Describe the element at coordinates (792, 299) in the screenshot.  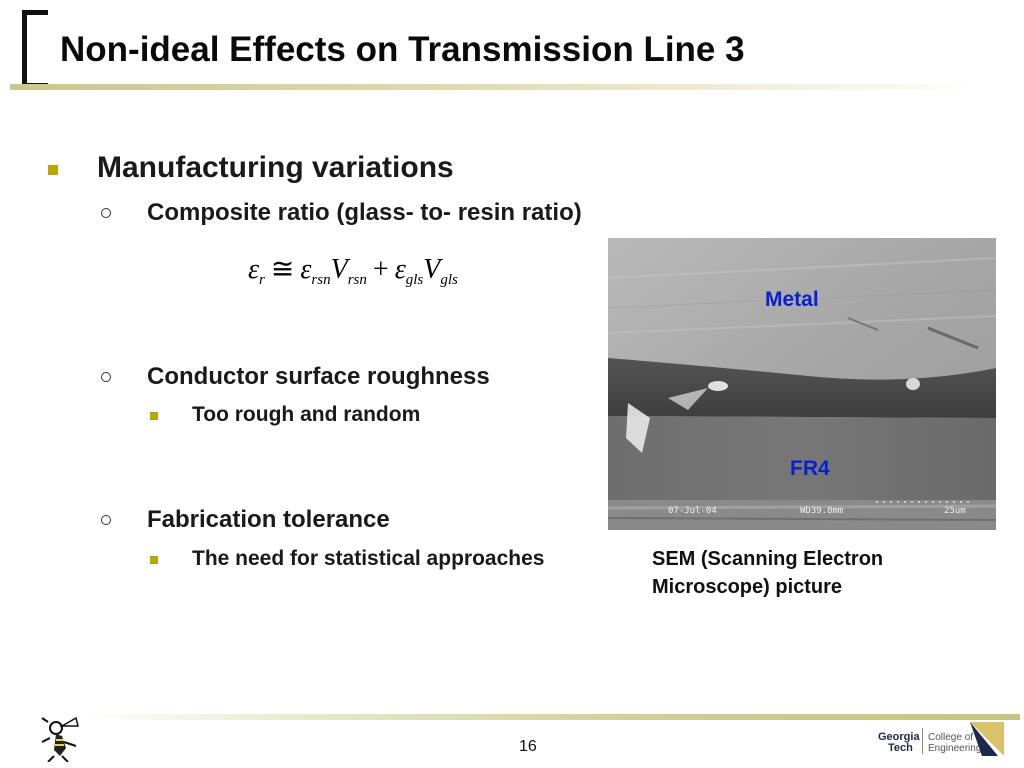
I see `label-metal: Metal` at that location.